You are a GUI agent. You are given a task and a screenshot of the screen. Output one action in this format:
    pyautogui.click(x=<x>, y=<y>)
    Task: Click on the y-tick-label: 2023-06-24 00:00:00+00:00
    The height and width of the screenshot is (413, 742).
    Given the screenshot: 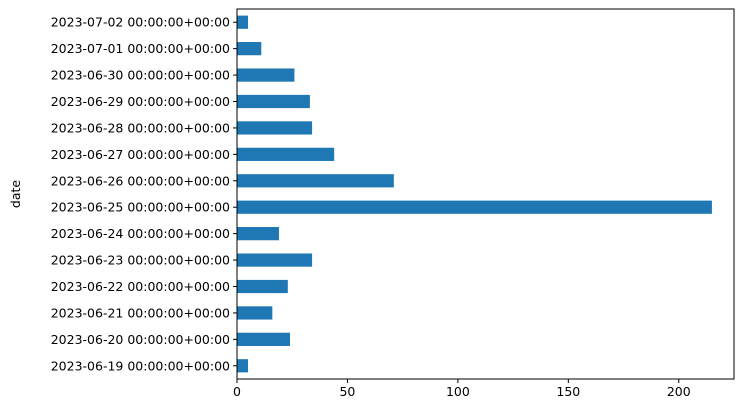 What is the action you would take?
    pyautogui.click(x=140, y=233)
    